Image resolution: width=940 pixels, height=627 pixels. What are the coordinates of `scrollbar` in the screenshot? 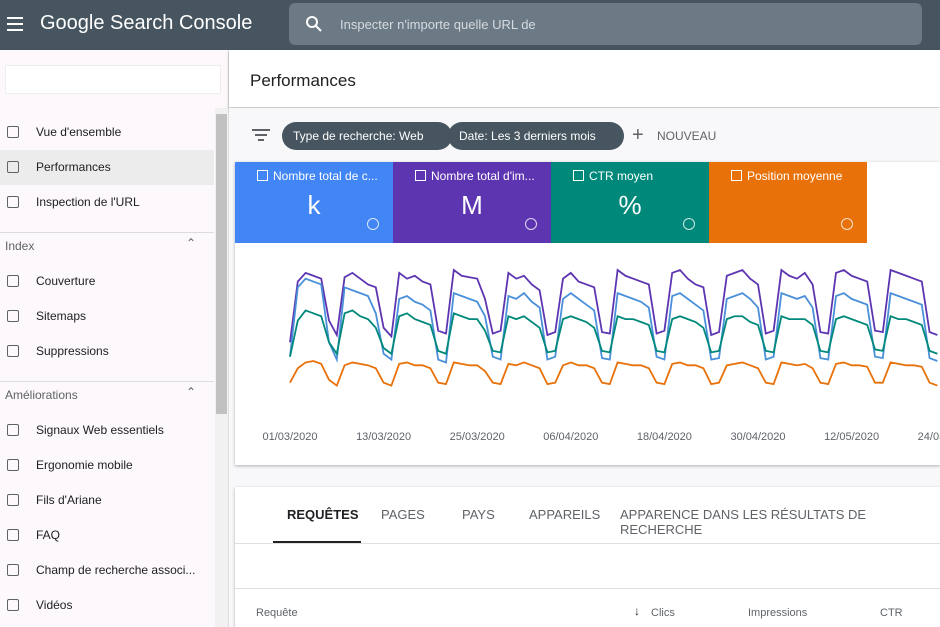 It's located at (221, 367).